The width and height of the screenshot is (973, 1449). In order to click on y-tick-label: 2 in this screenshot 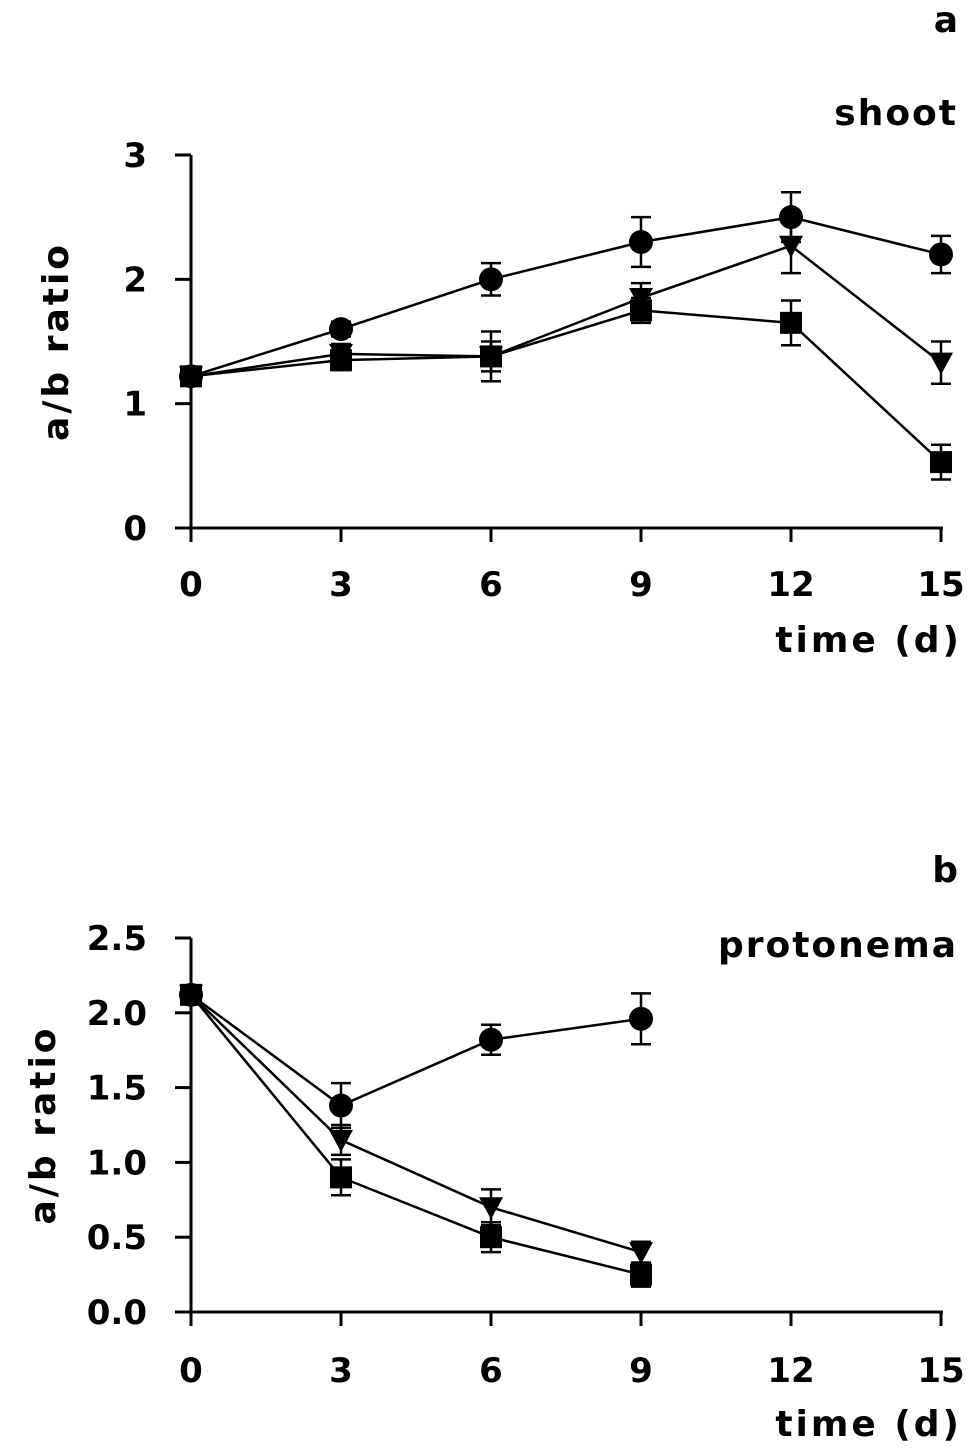, I will do `click(135, 280)`.